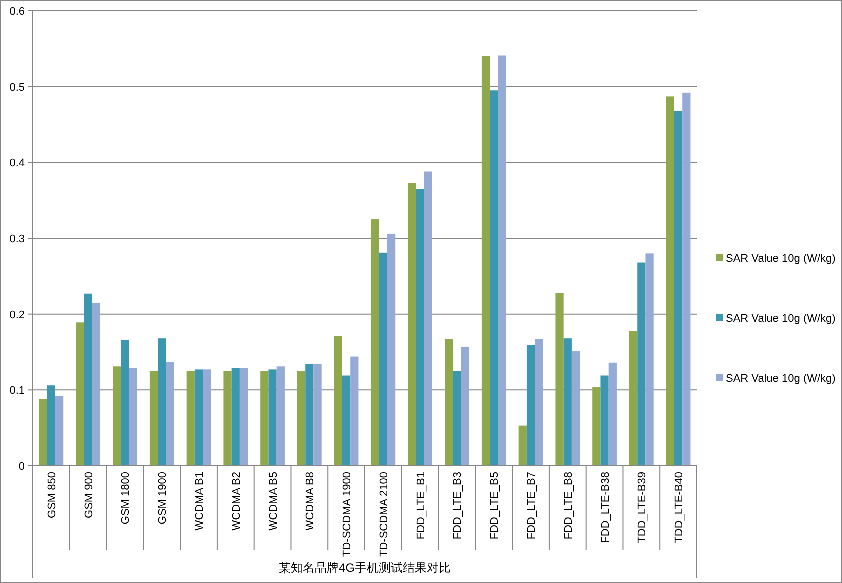 Image resolution: width=842 pixels, height=583 pixels. Describe the element at coordinates (532, 506) in the screenshot. I see `x-tick-label: FDD_LTE_B7` at that location.